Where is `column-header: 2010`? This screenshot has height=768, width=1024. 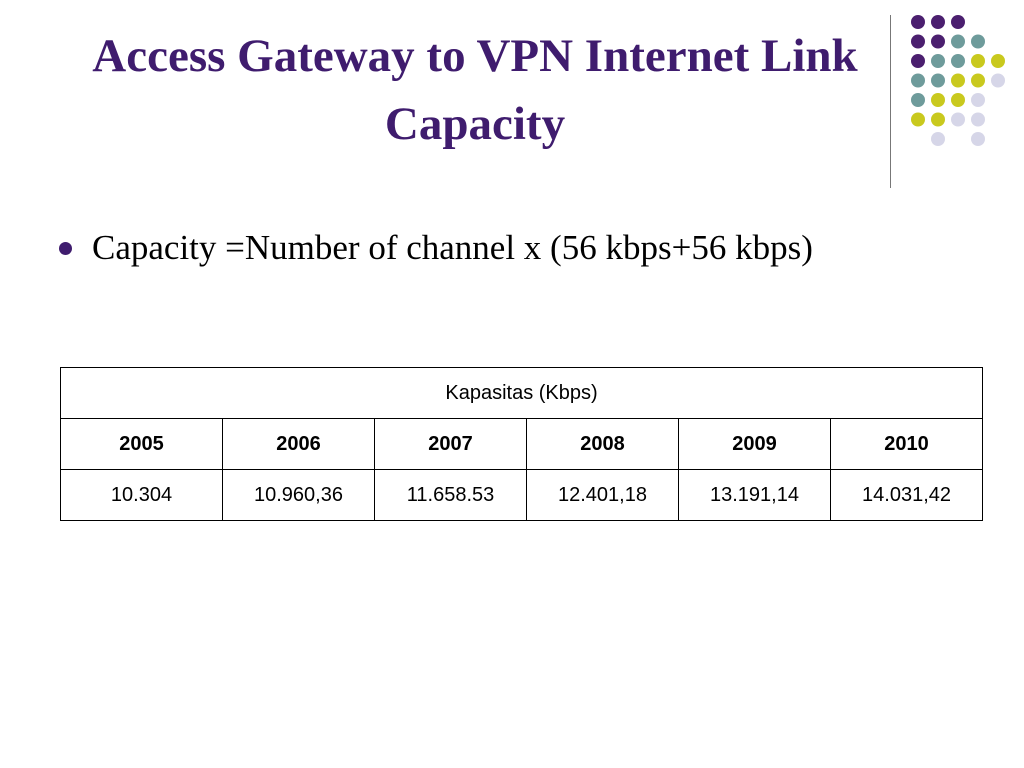
column-header: 2010 is located at coordinates (906, 444).